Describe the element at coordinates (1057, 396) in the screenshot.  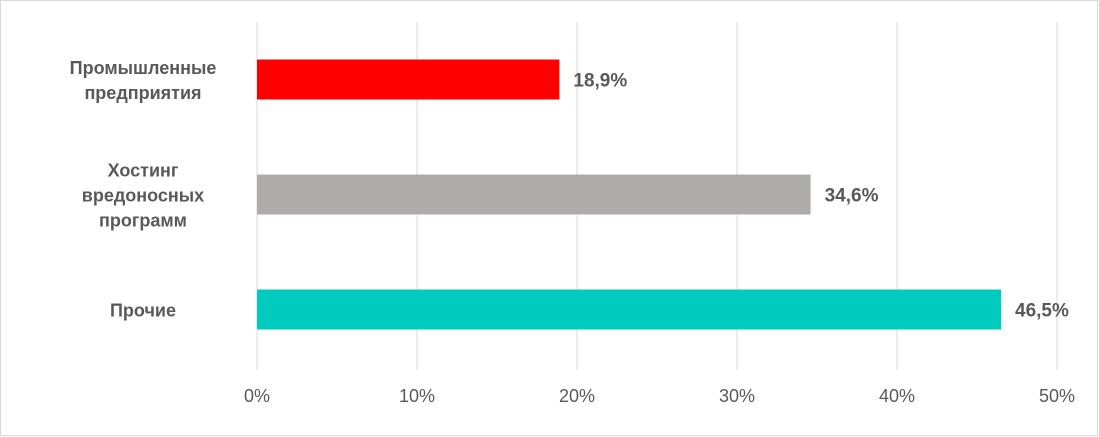
I see `x-tick-label: 50%` at that location.